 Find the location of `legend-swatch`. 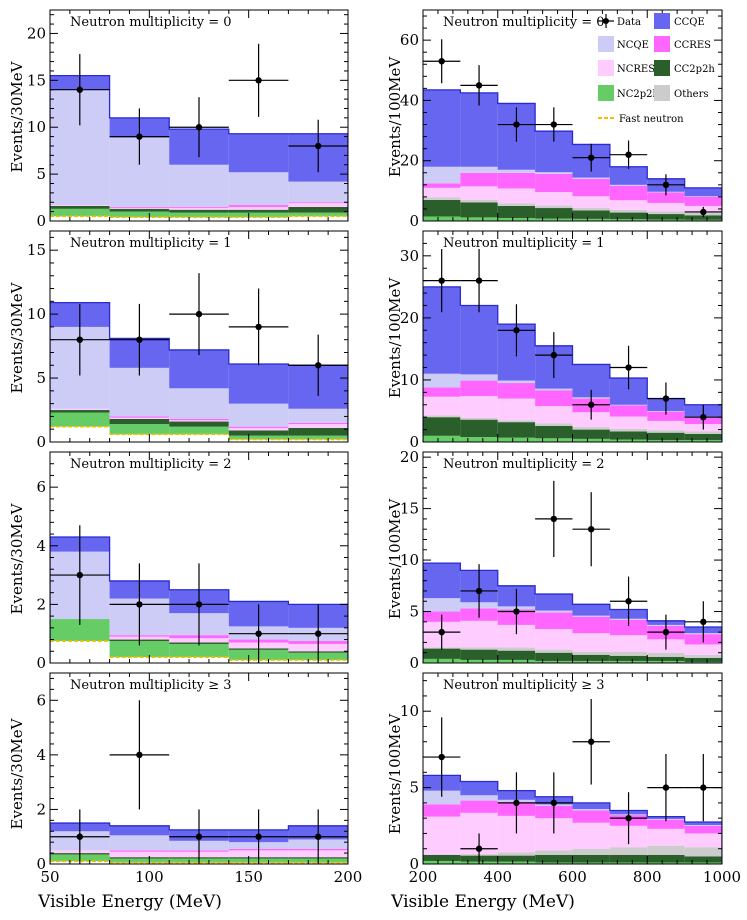

legend-swatch is located at coordinates (606, 44).